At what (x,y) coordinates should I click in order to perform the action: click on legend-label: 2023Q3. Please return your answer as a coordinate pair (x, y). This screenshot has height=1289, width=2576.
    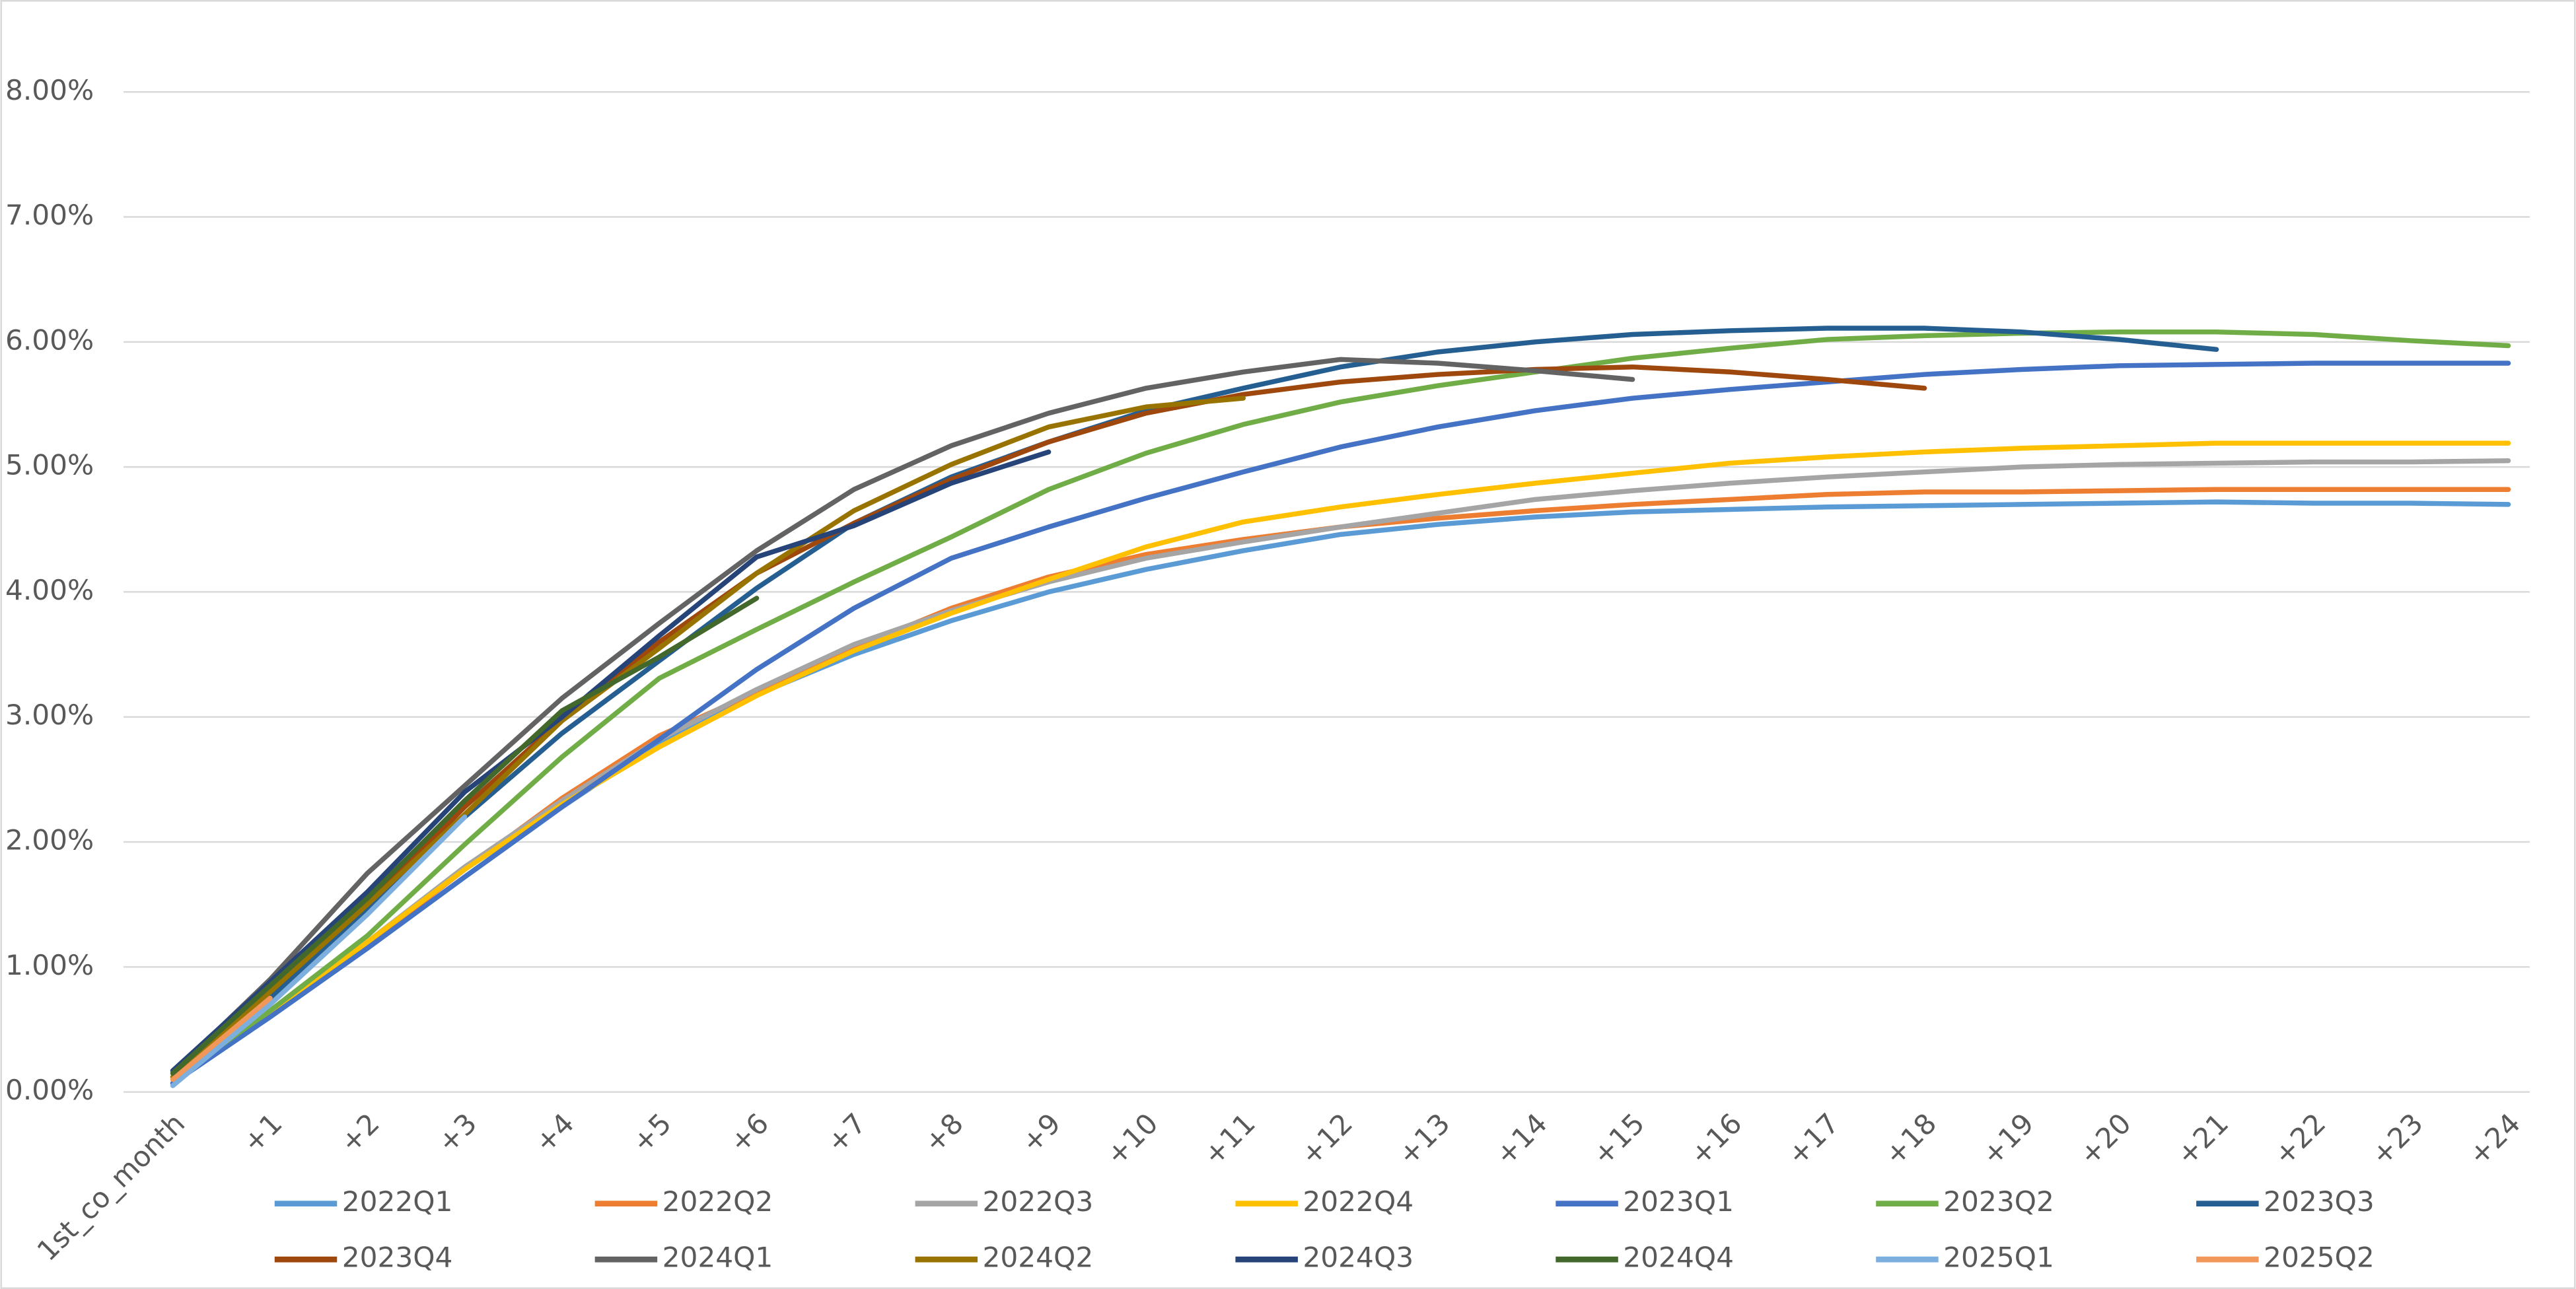
    Looking at the image, I should click on (2319, 1201).